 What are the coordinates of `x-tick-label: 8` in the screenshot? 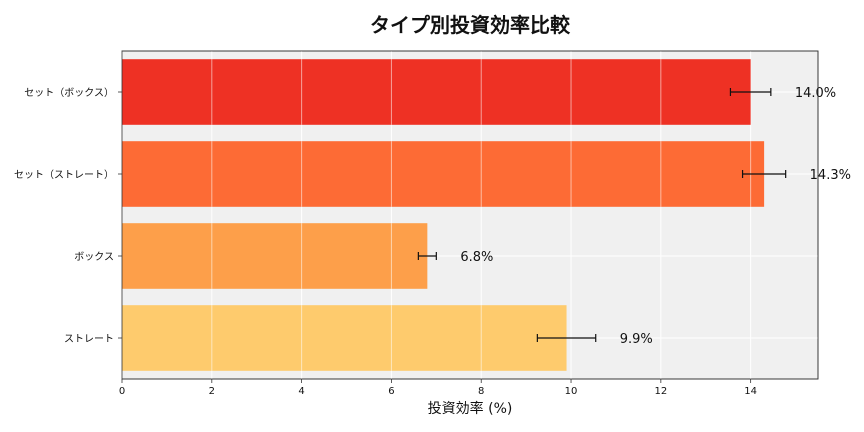 It's located at (481, 391).